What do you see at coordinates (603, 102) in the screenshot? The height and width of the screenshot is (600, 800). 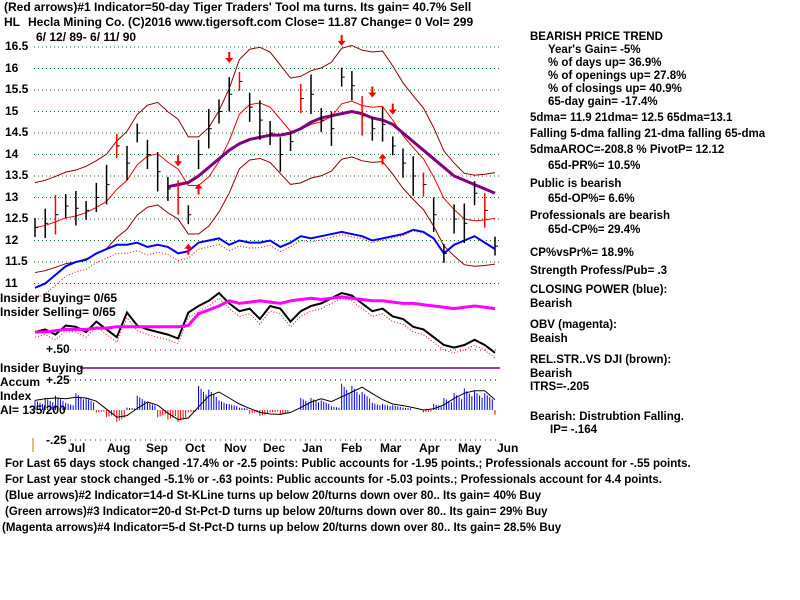 I see `gain-65: 65-day gain= -17.4%` at bounding box center [603, 102].